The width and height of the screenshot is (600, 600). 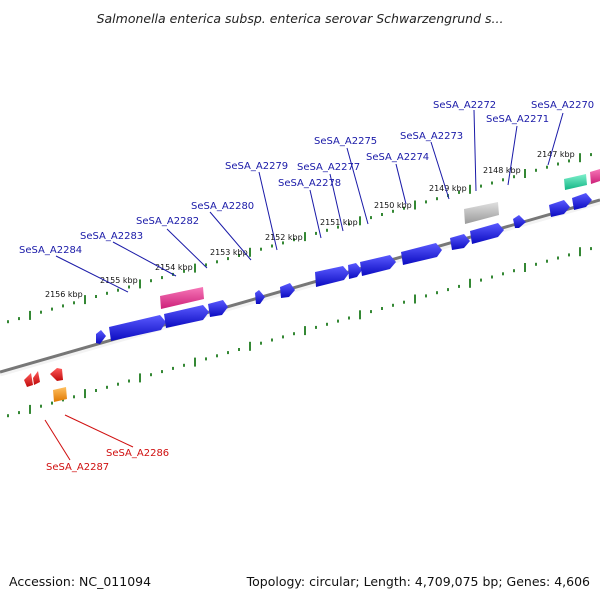 I want to click on reverse-gene-labels: SeSA_A2286 SeSA_A2287, so click(x=106, y=443).